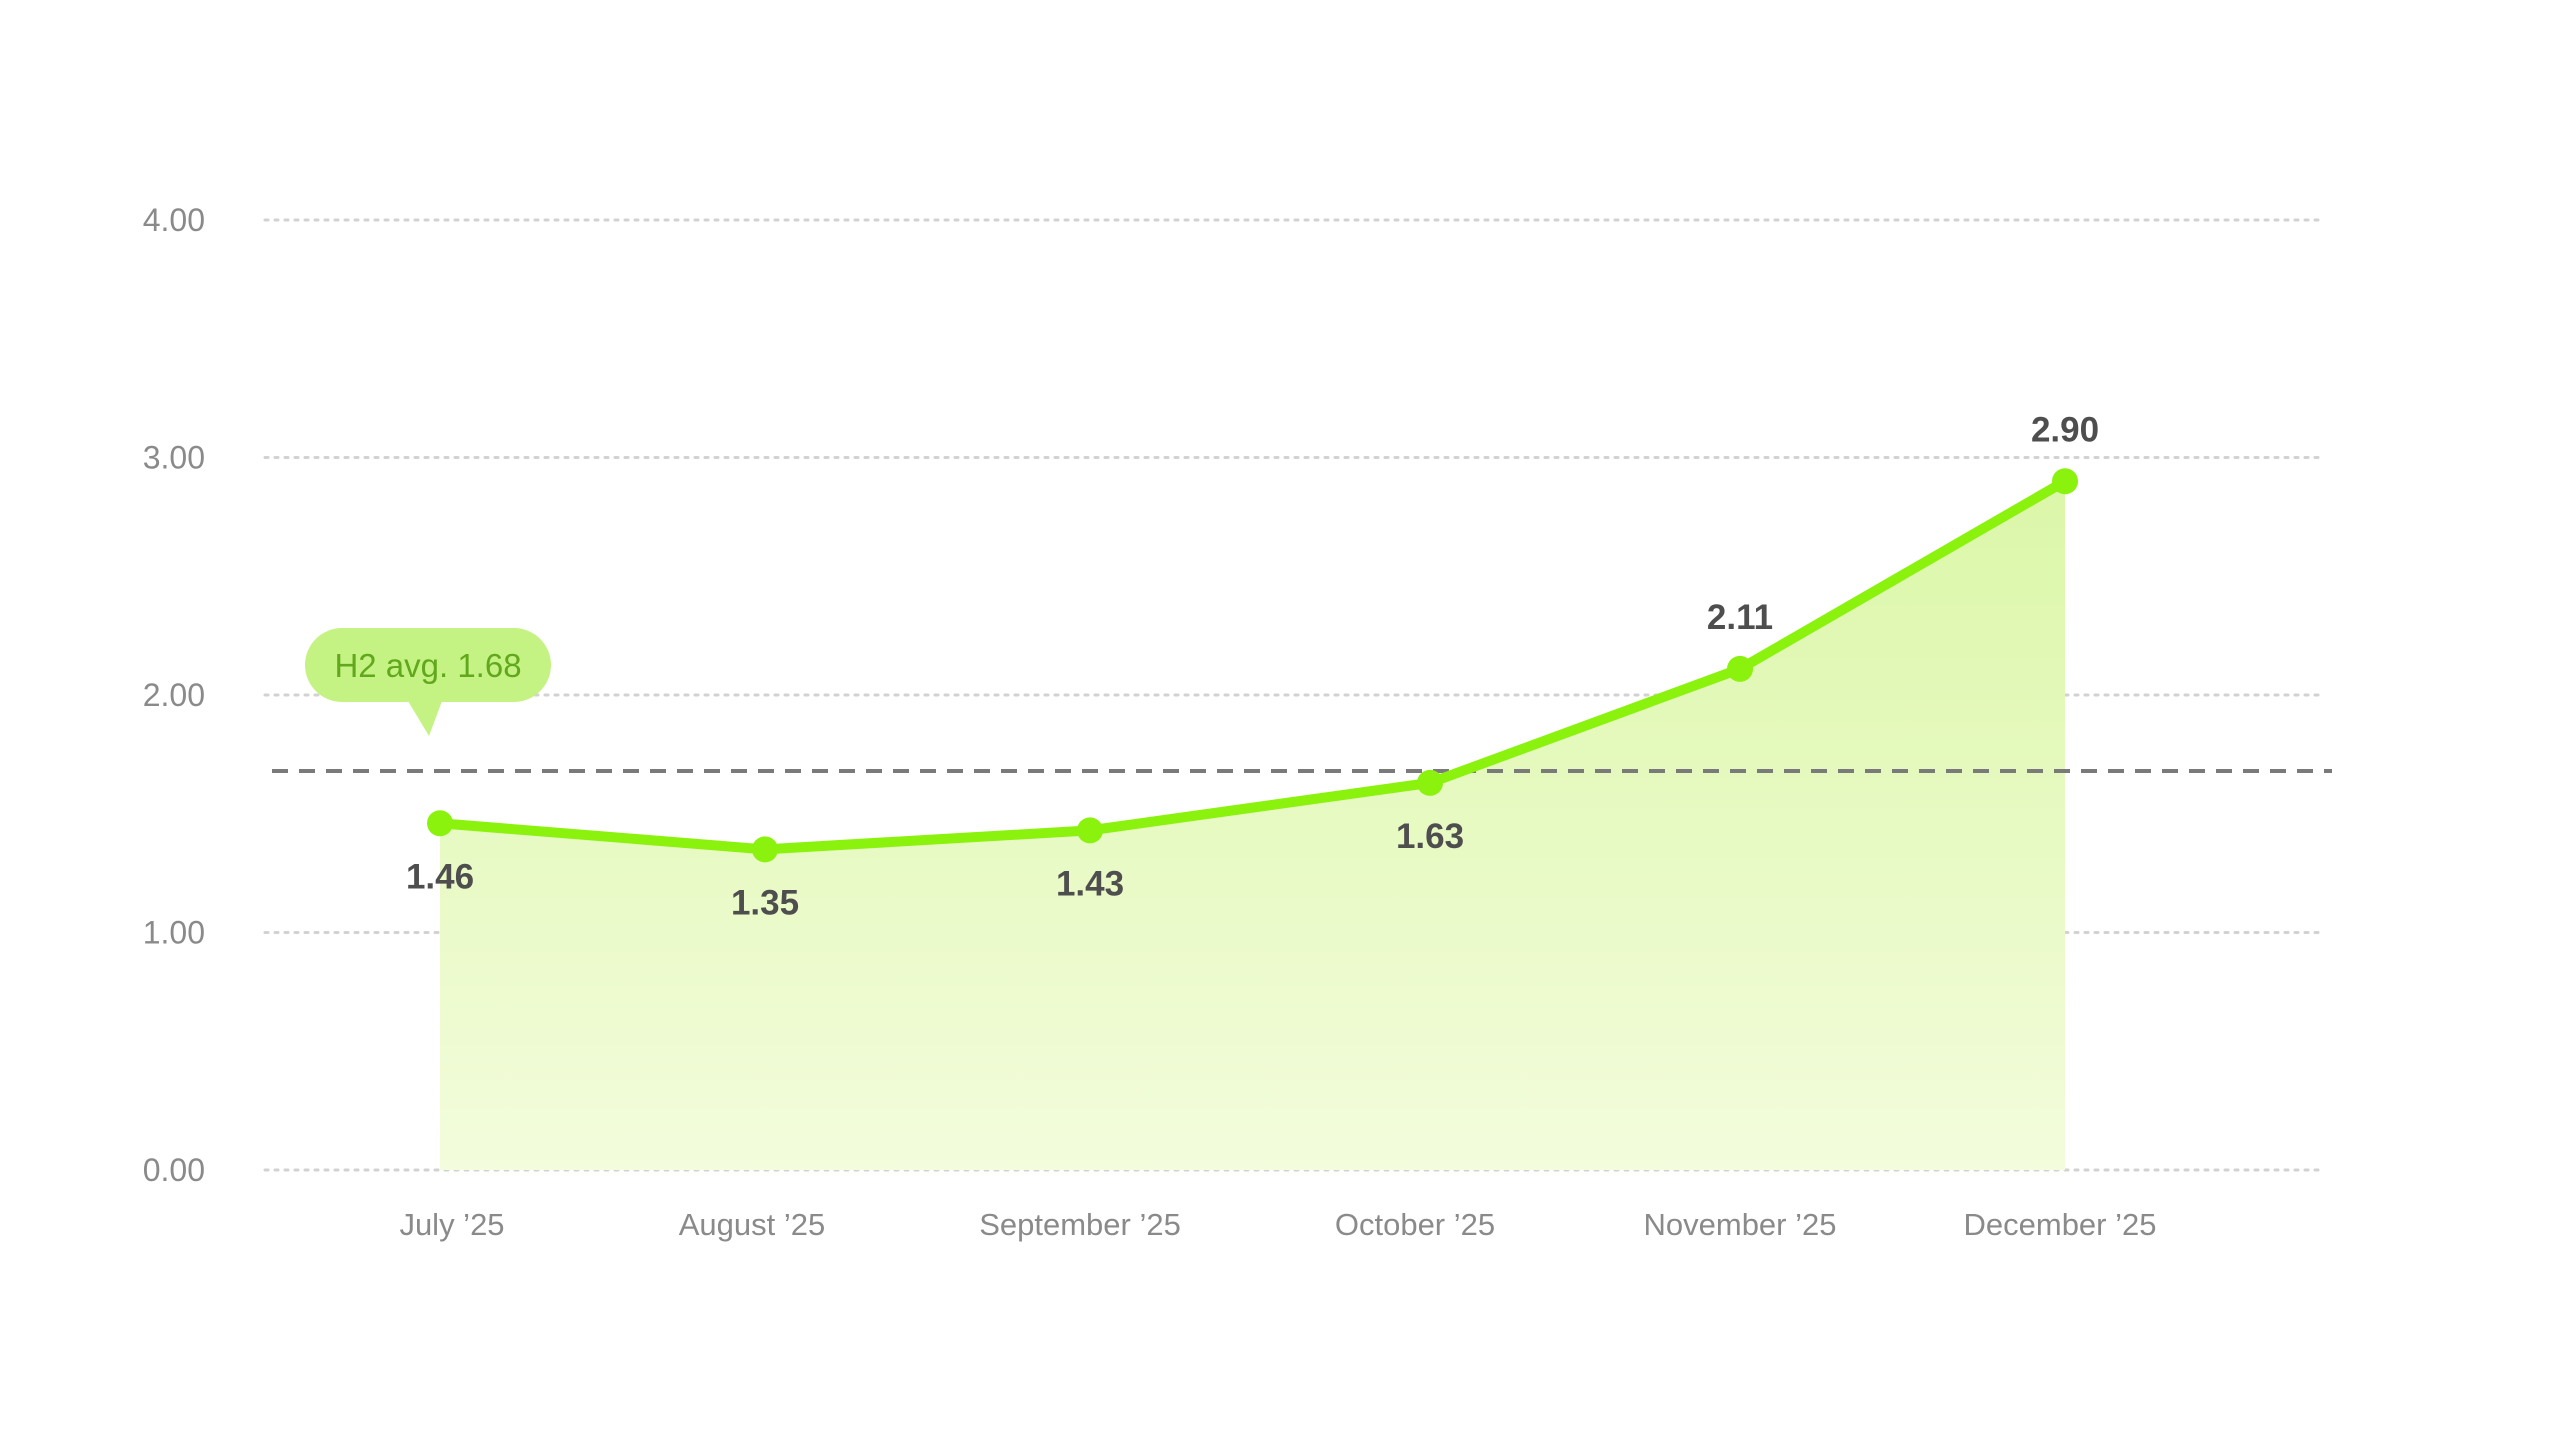 The width and height of the screenshot is (2560, 1440). Describe the element at coordinates (1080, 1224) in the screenshot. I see `x-axis-tick-label: September ’25` at that location.